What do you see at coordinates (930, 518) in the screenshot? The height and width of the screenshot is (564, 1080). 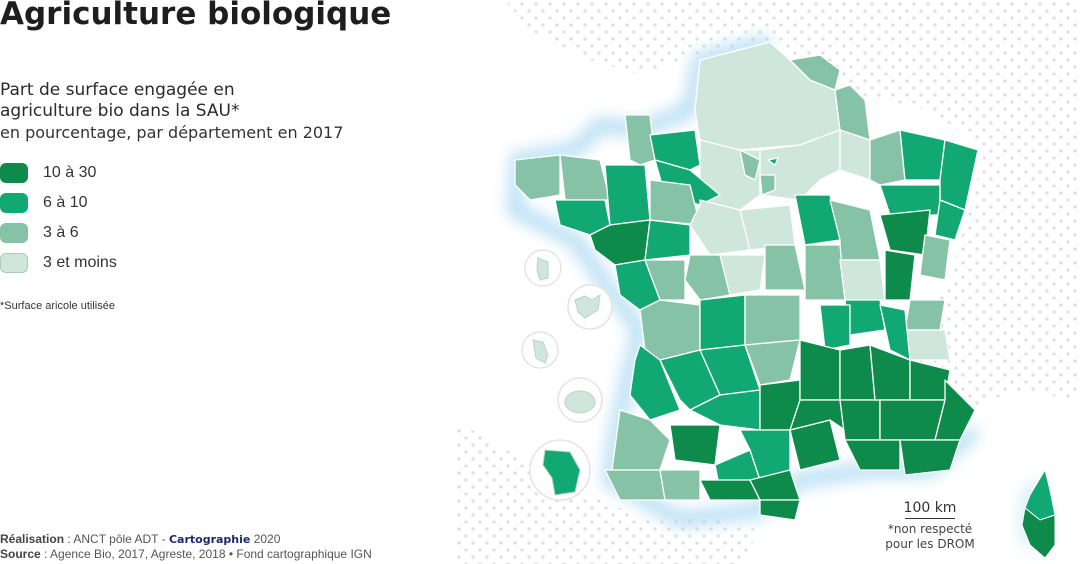 I see `scale-line` at bounding box center [930, 518].